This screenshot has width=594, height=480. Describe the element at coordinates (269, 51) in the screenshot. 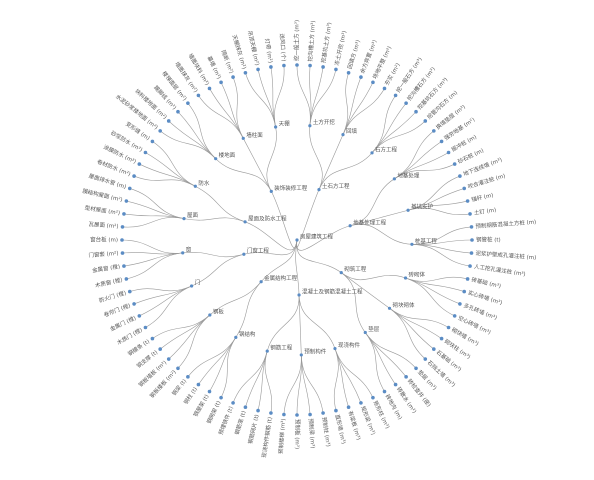

I see `leaf-label: 灯带 (m²)` at that location.